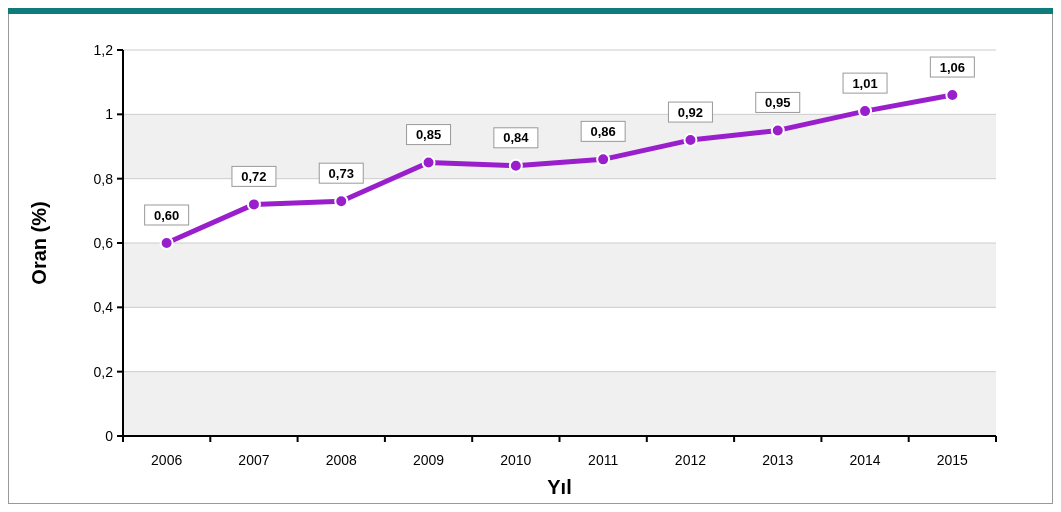 This screenshot has width=1061, height=512. I want to click on data-label: 0,92, so click(690, 112).